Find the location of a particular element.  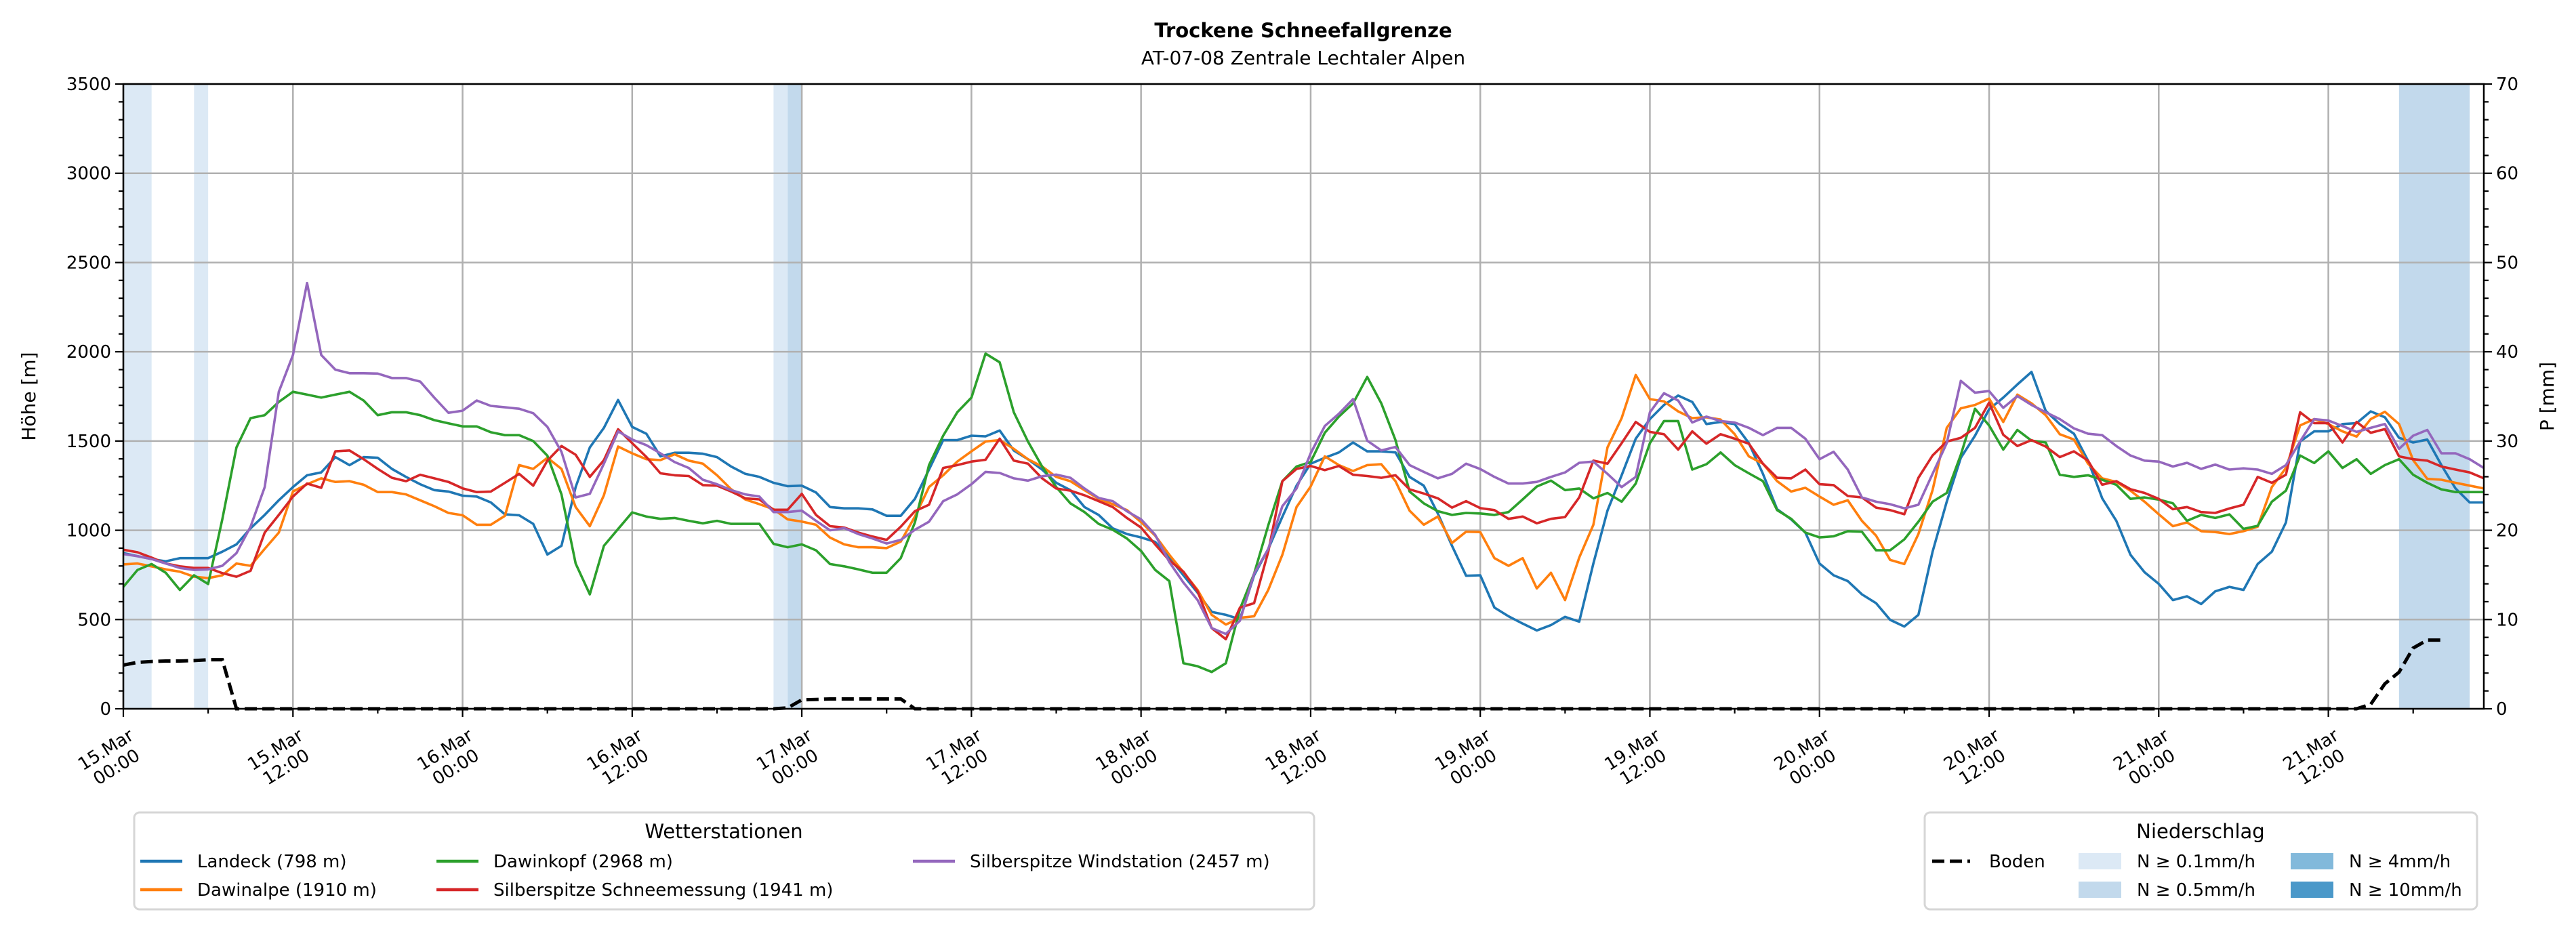

legend-entry: Dawinkopf (2968 m) is located at coordinates (555, 862).